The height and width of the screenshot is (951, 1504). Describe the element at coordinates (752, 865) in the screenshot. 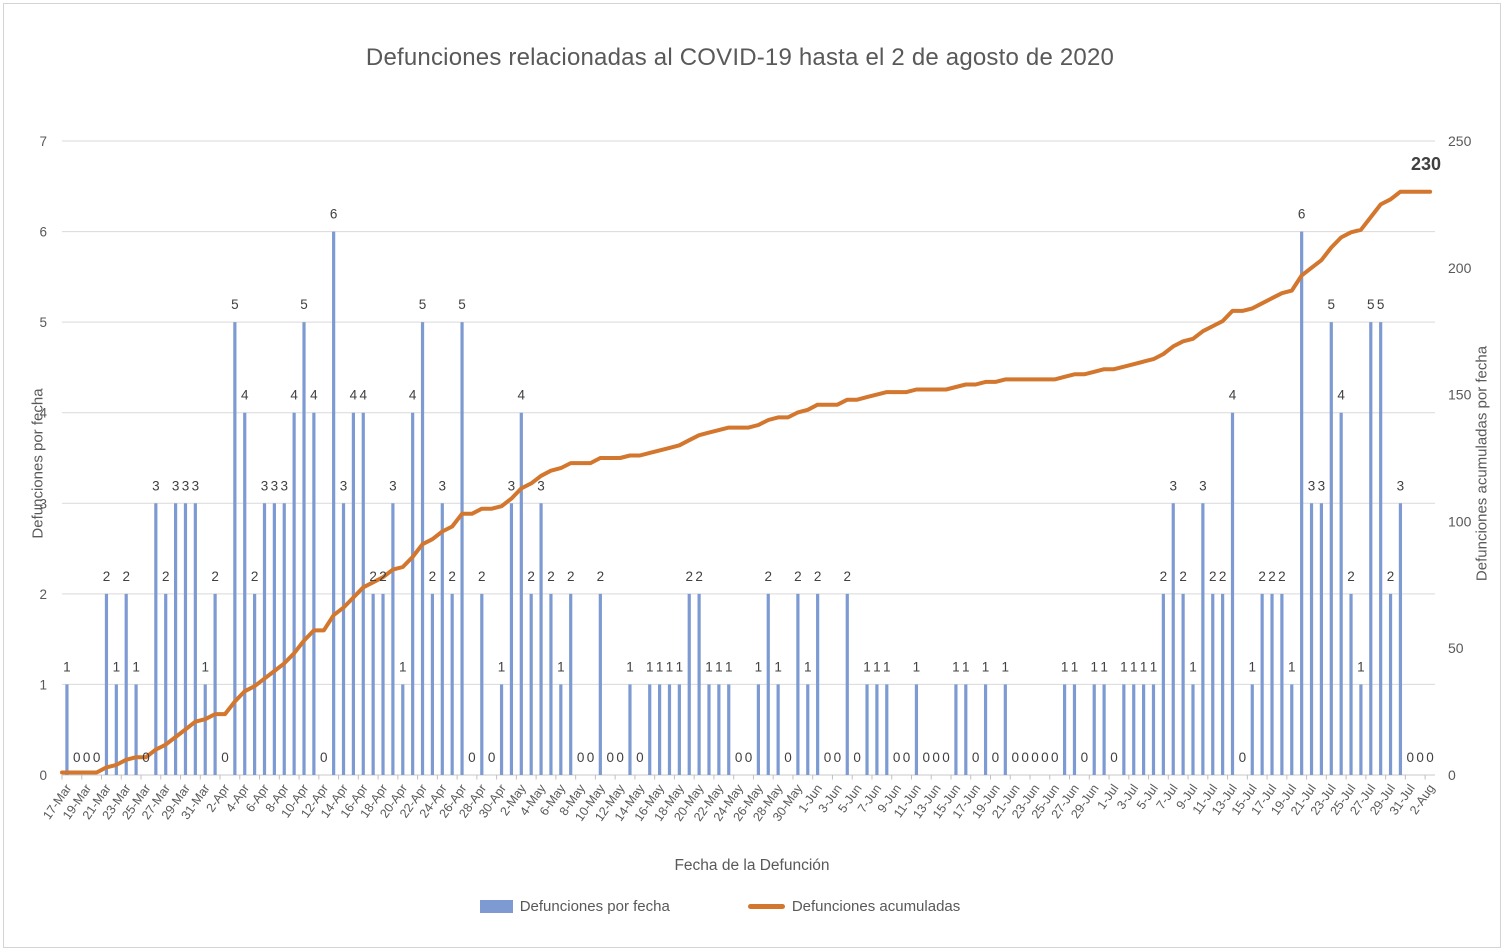

I see `x-axis-title: Fecha de la Defunción` at that location.